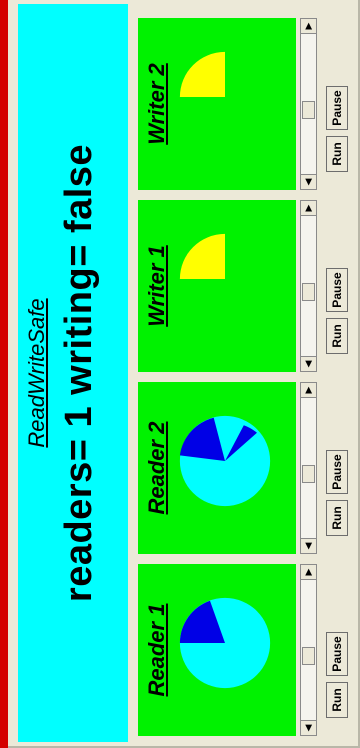 The width and height of the screenshot is (360, 748). I want to click on panel-reader-2: Reader 2 ◀ ▶ Run Pause, so click(244, 468).